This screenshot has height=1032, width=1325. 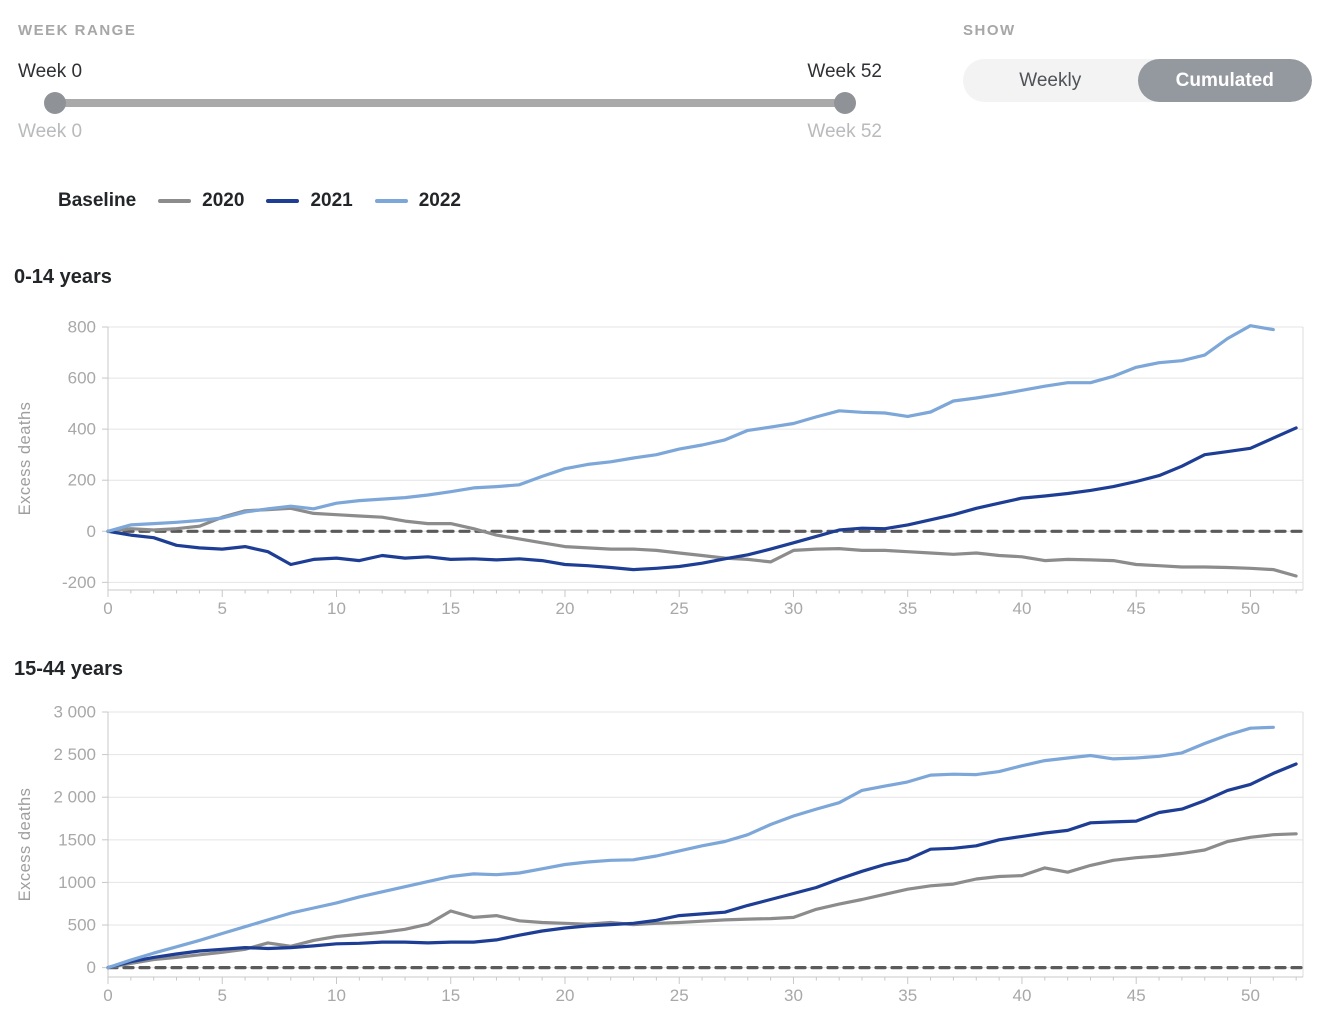 I want to click on week-range-start-value: Week 0, so click(x=50, y=71).